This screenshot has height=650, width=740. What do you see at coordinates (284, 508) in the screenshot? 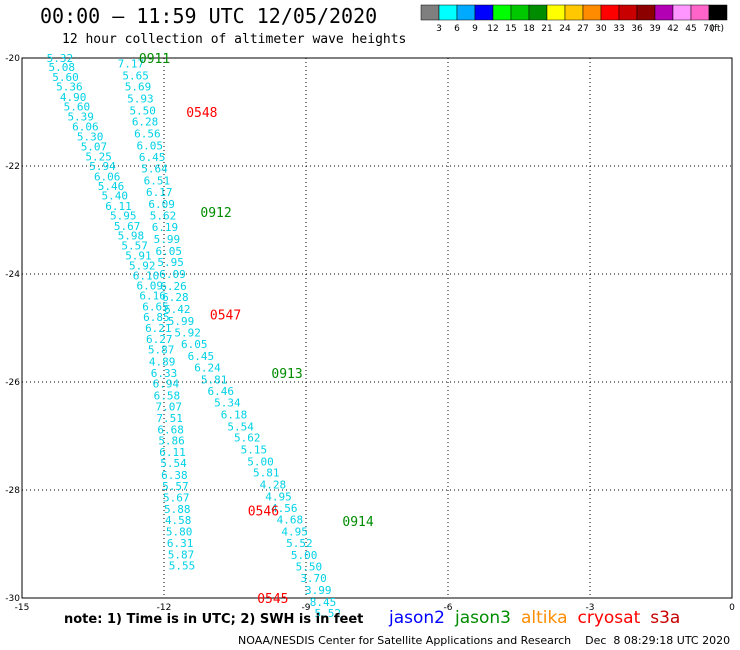
I see `wave-height-point: 4.56` at bounding box center [284, 508].